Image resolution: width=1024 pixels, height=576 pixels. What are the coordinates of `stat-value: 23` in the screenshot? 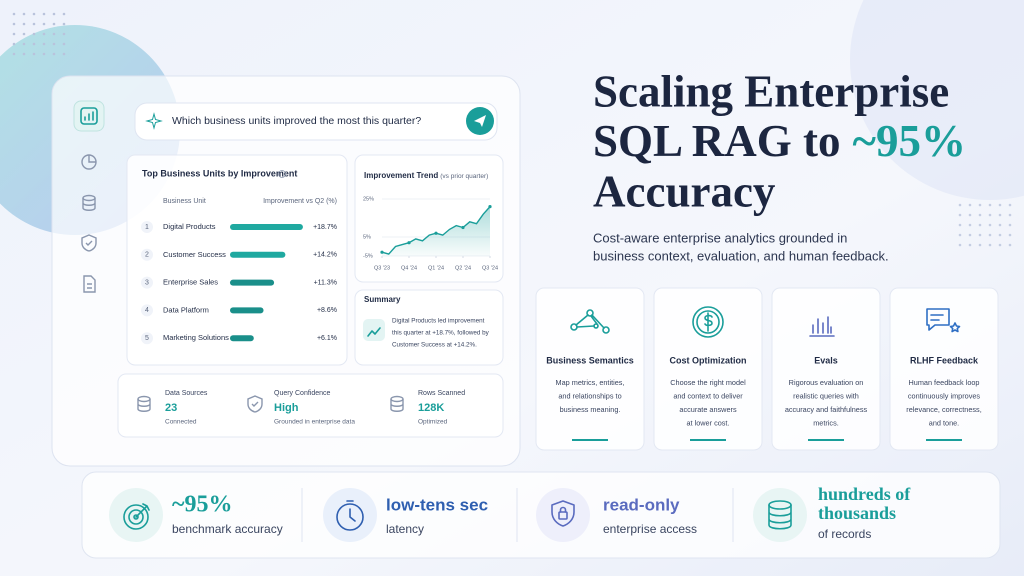 It's located at (171, 408).